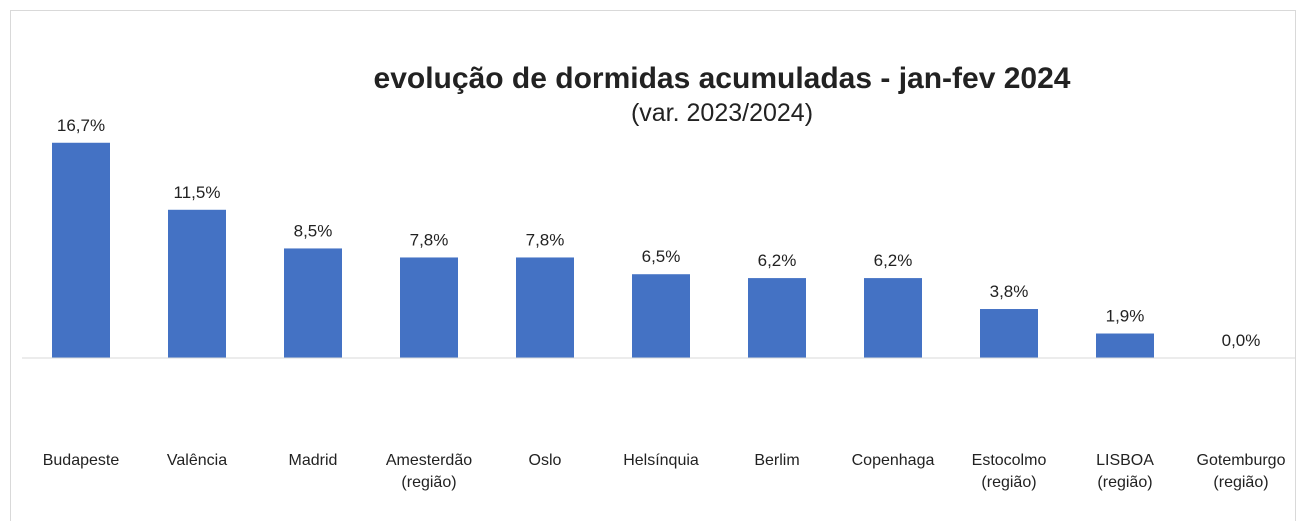 Image resolution: width=1297 pixels, height=521 pixels. Describe the element at coordinates (81, 125) in the screenshot. I see `data-label: 16,7%` at that location.